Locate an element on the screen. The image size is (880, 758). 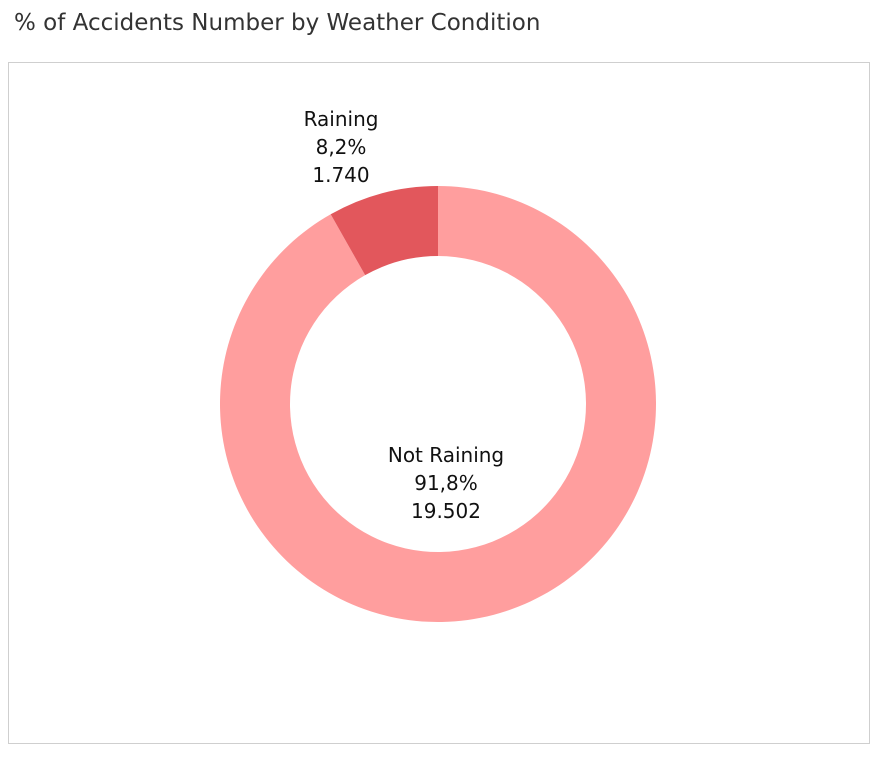
label-not-raining-percent: 91,8% is located at coordinates (446, 483).